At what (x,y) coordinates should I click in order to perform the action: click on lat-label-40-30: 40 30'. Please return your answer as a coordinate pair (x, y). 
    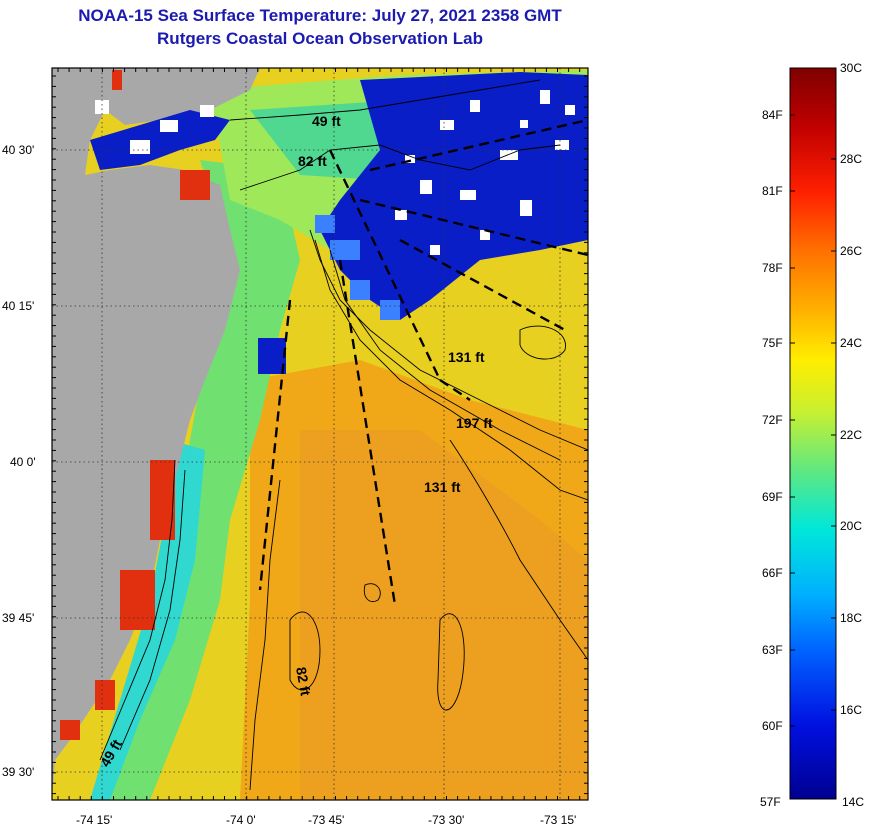
    Looking at the image, I should click on (18, 150).